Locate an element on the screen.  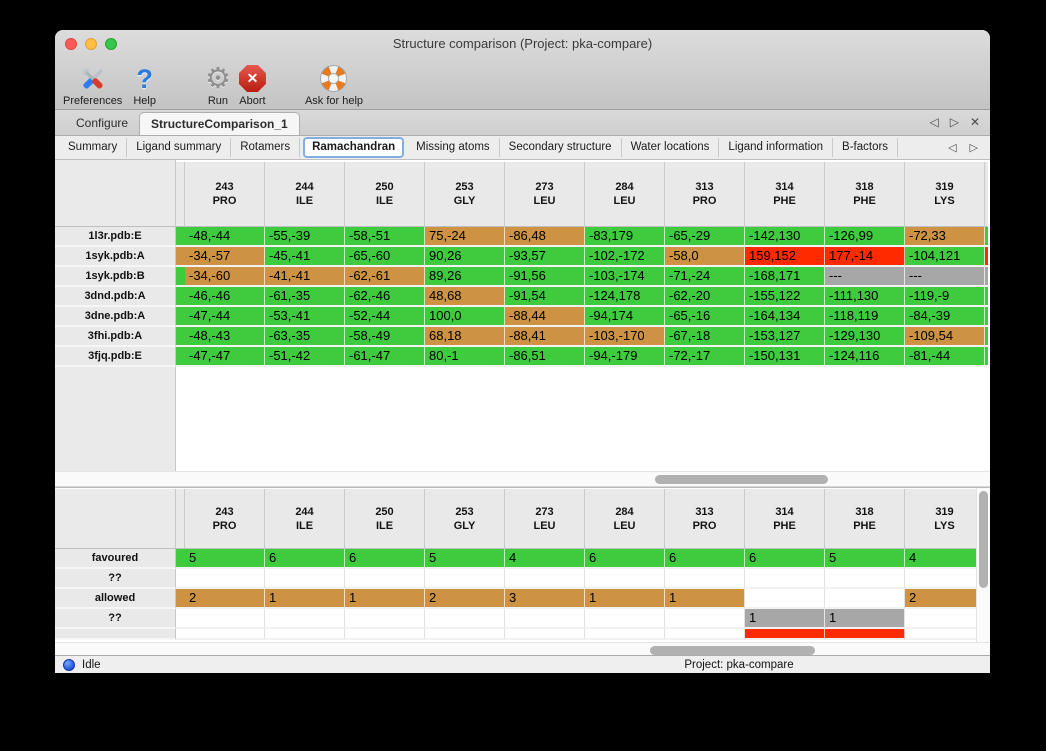
table-cell: --- is located at coordinates (865, 277).